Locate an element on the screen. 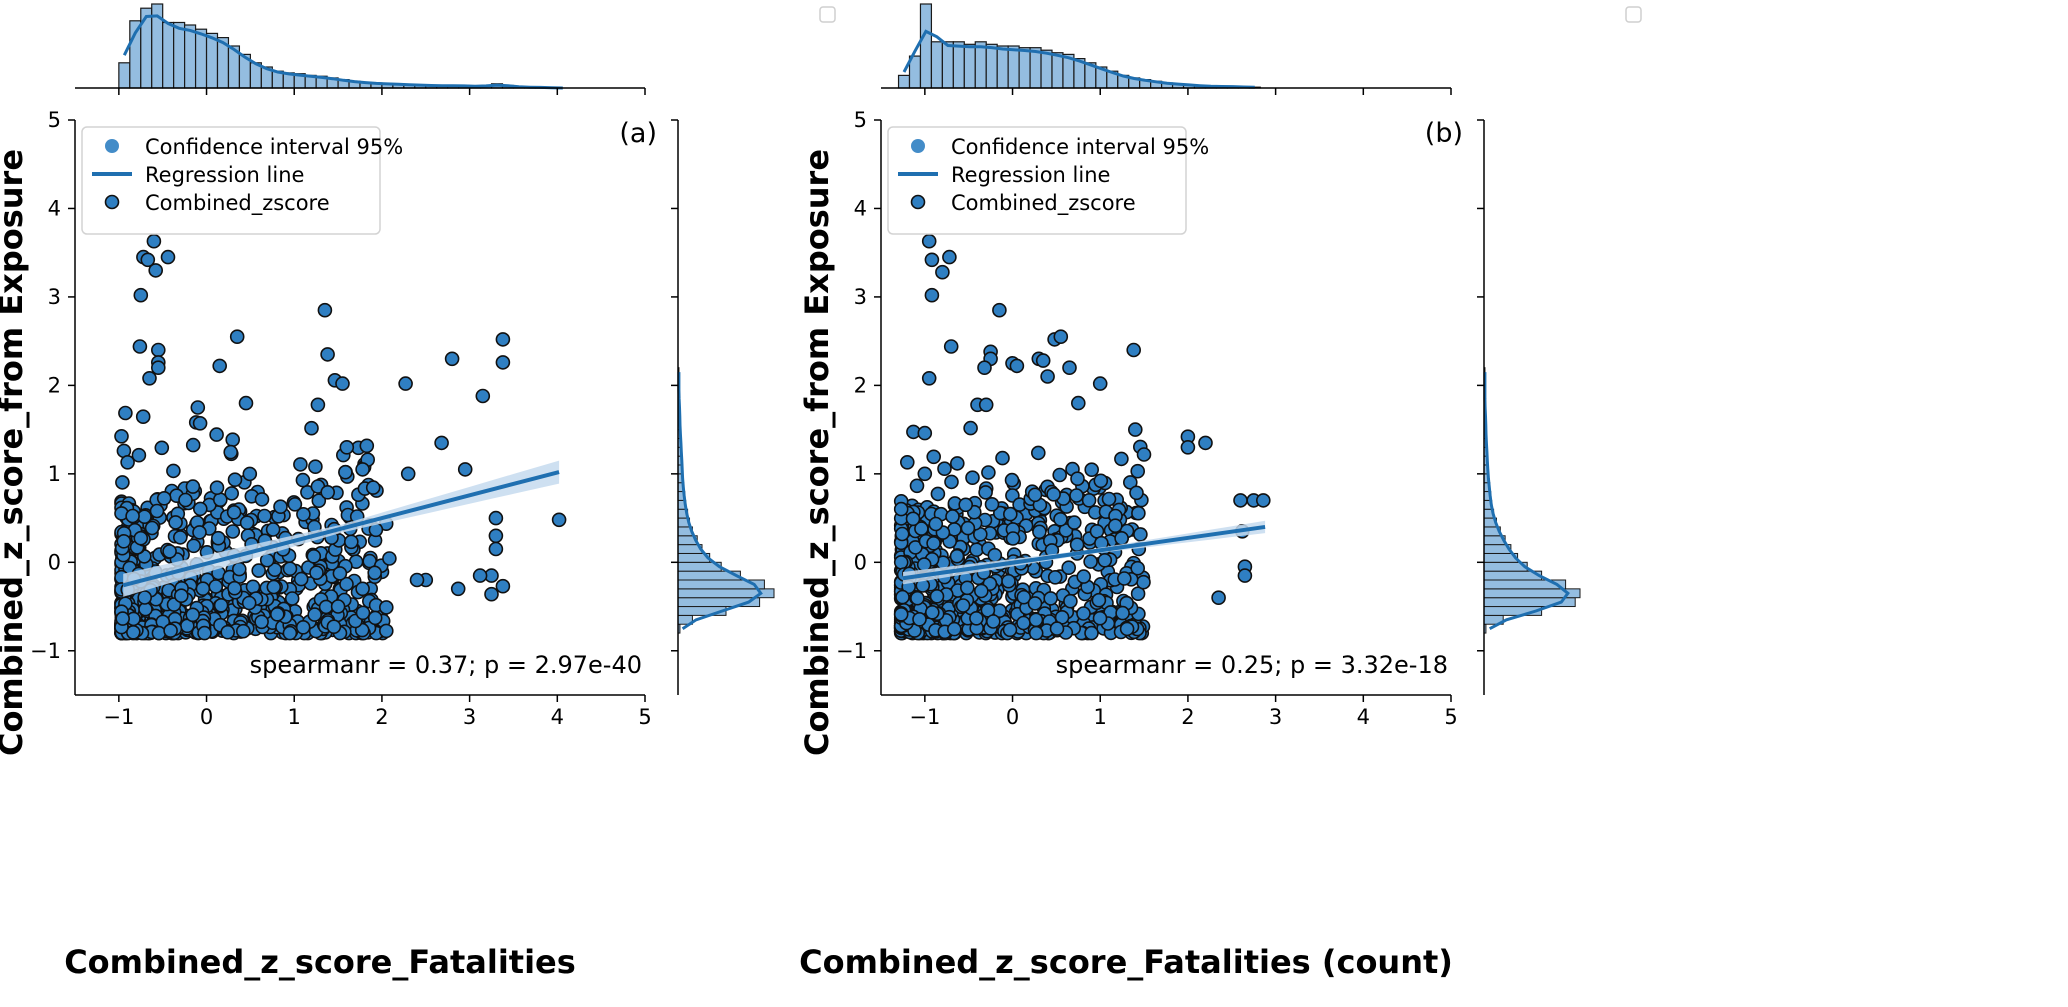  x-tick-label: 2 is located at coordinates (381, 717).